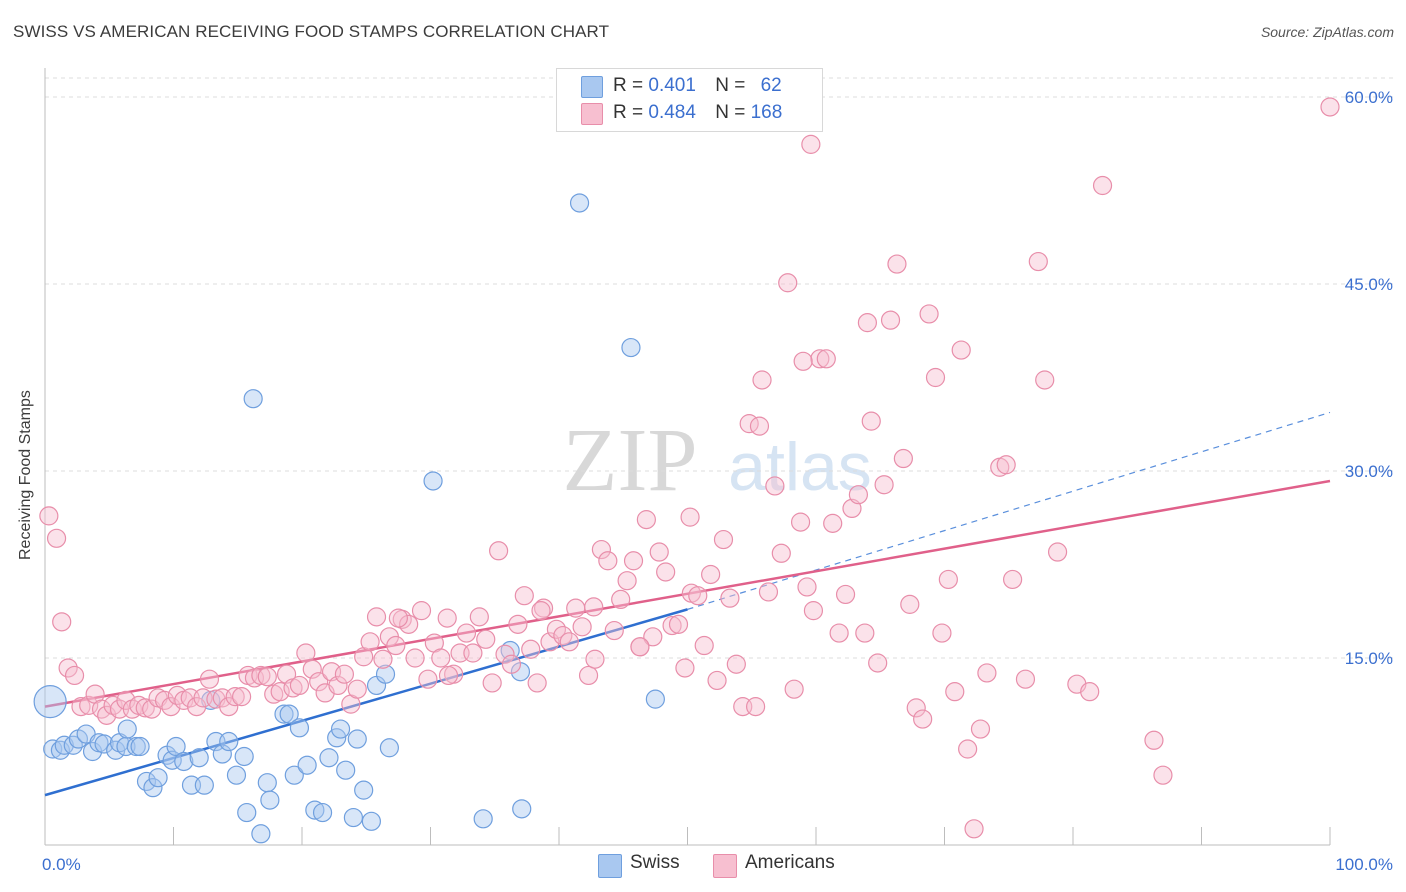 The height and width of the screenshot is (892, 1406). What do you see at coordinates (610, 866) in the screenshot?
I see `legend-swatch-swiss` at bounding box center [610, 866].